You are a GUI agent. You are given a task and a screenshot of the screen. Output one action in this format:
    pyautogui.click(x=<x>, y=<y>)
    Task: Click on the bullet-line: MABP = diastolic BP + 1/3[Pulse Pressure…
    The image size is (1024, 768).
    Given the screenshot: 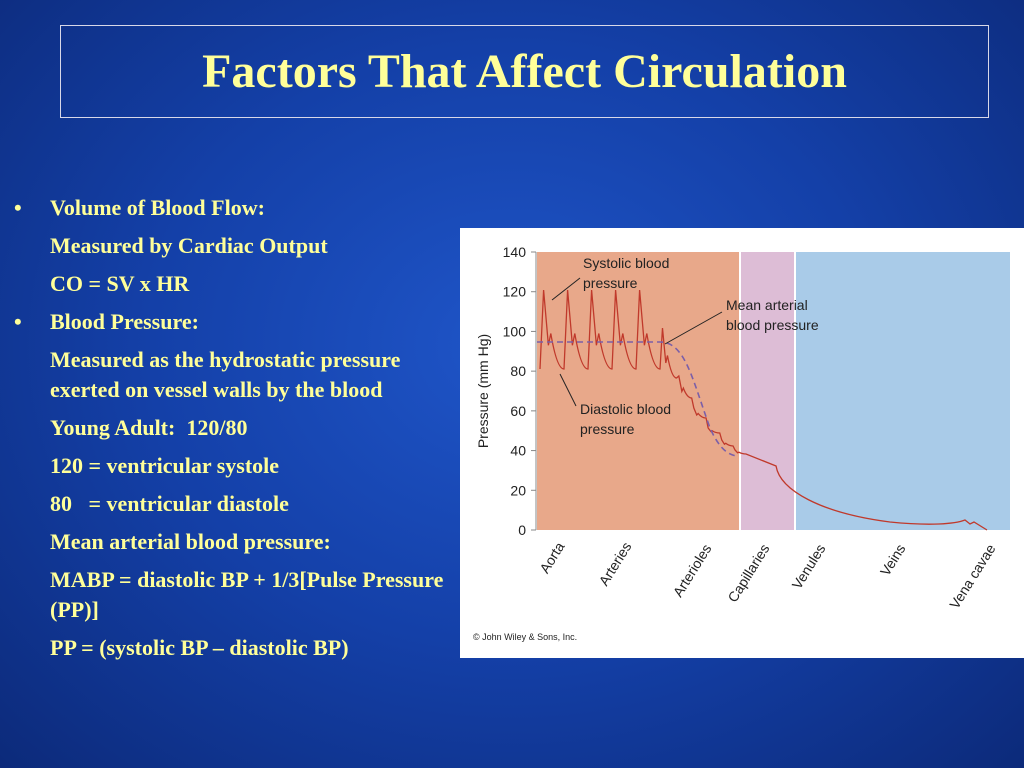 What is the action you would take?
    pyautogui.click(x=249, y=594)
    